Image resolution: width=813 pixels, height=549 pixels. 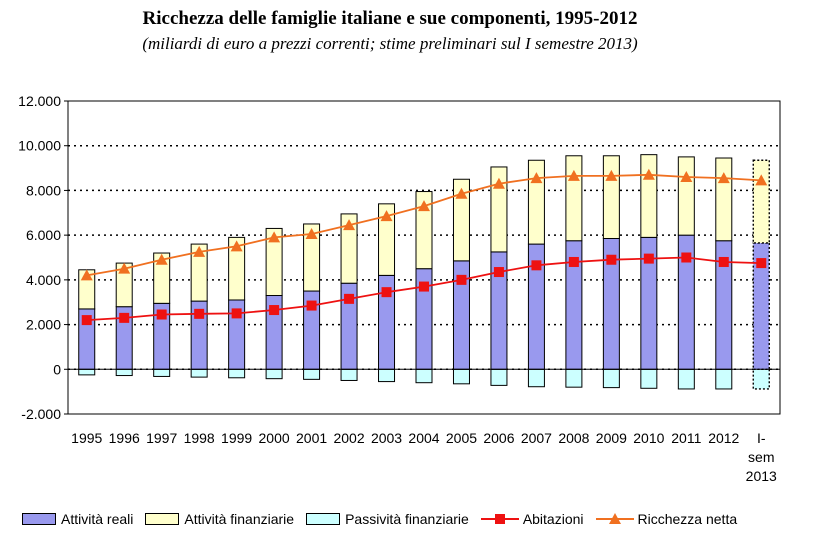 What do you see at coordinates (499, 519) in the screenshot?
I see `legend-key-housing` at bounding box center [499, 519].